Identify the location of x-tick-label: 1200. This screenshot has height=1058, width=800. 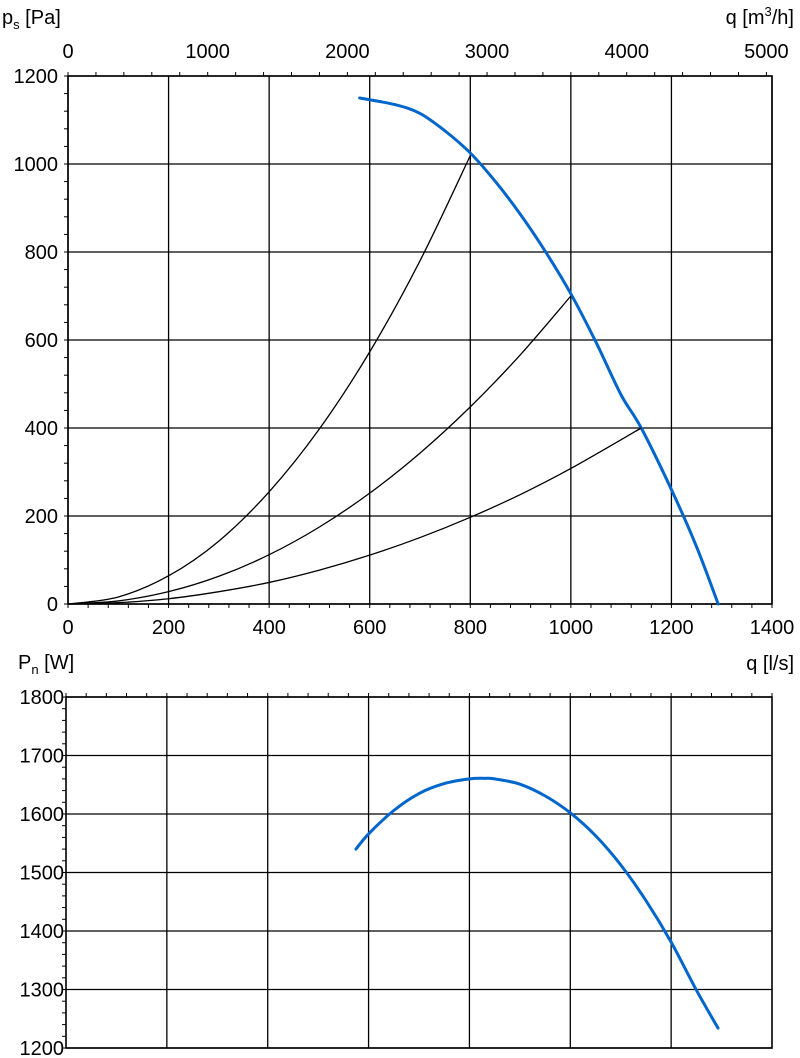
(671, 628).